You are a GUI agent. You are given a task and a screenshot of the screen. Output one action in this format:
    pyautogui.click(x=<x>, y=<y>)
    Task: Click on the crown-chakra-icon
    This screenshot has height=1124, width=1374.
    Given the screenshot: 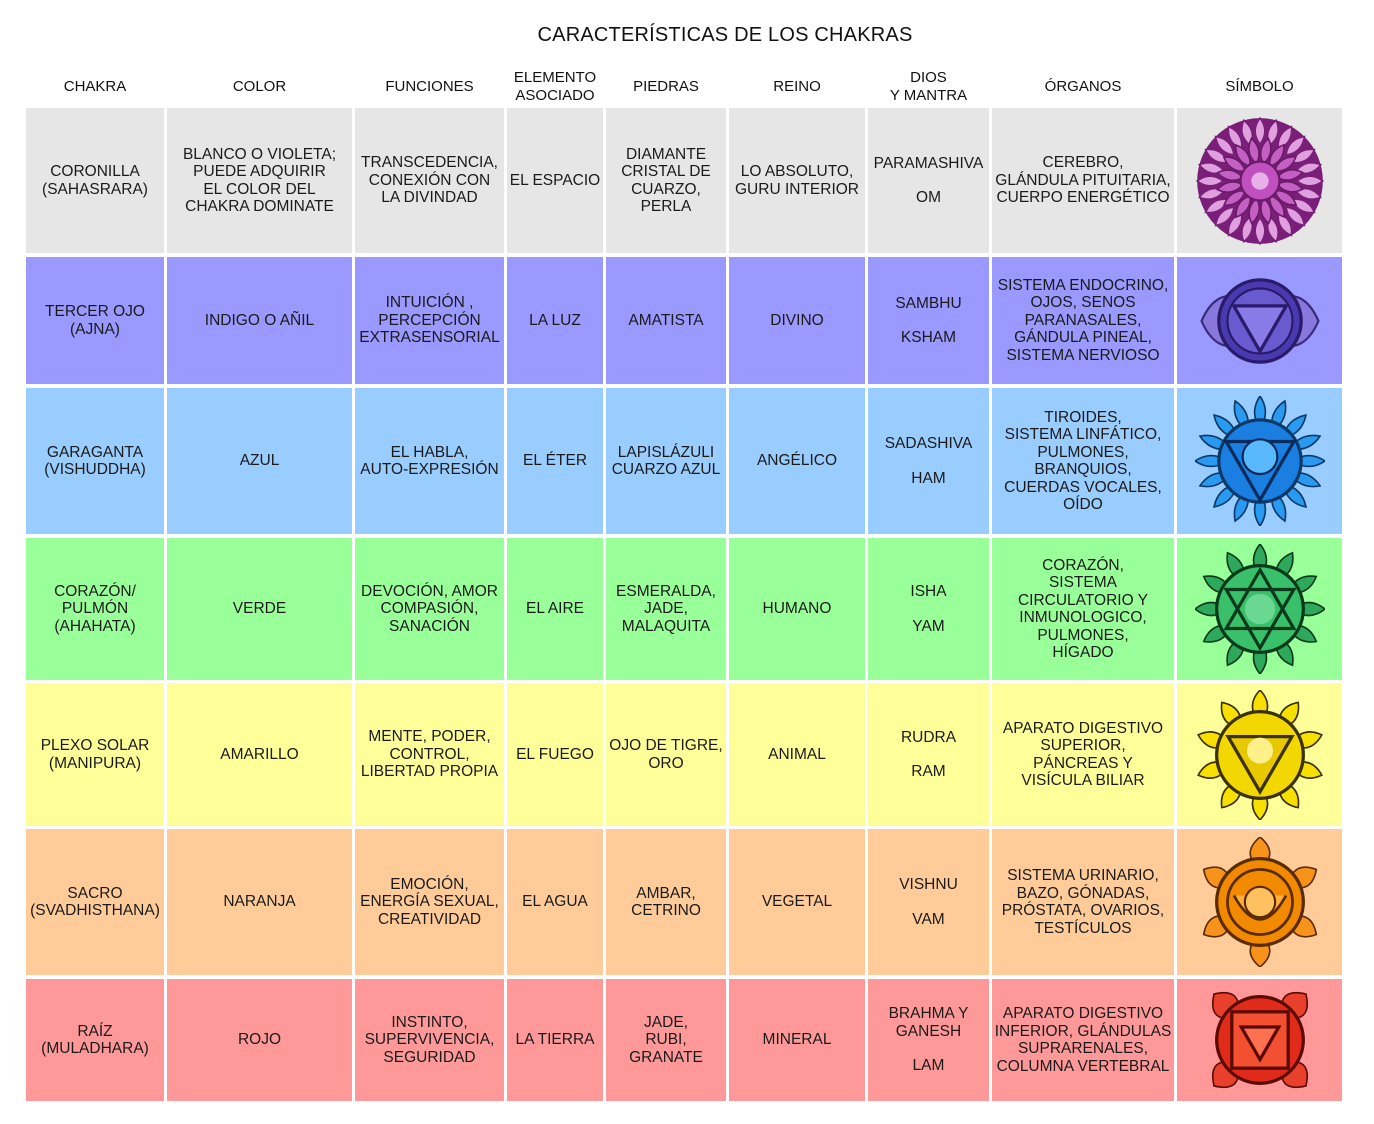 What is the action you would take?
    pyautogui.click(x=1260, y=181)
    